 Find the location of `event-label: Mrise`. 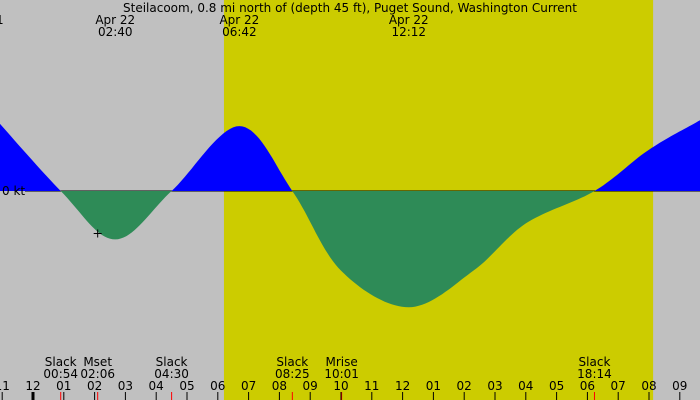

event-label: Mrise is located at coordinates (341, 362).